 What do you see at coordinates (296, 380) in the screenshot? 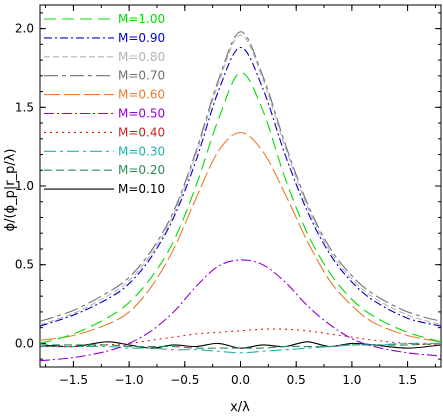
I see `x-tick-label: 0.5` at bounding box center [296, 380].